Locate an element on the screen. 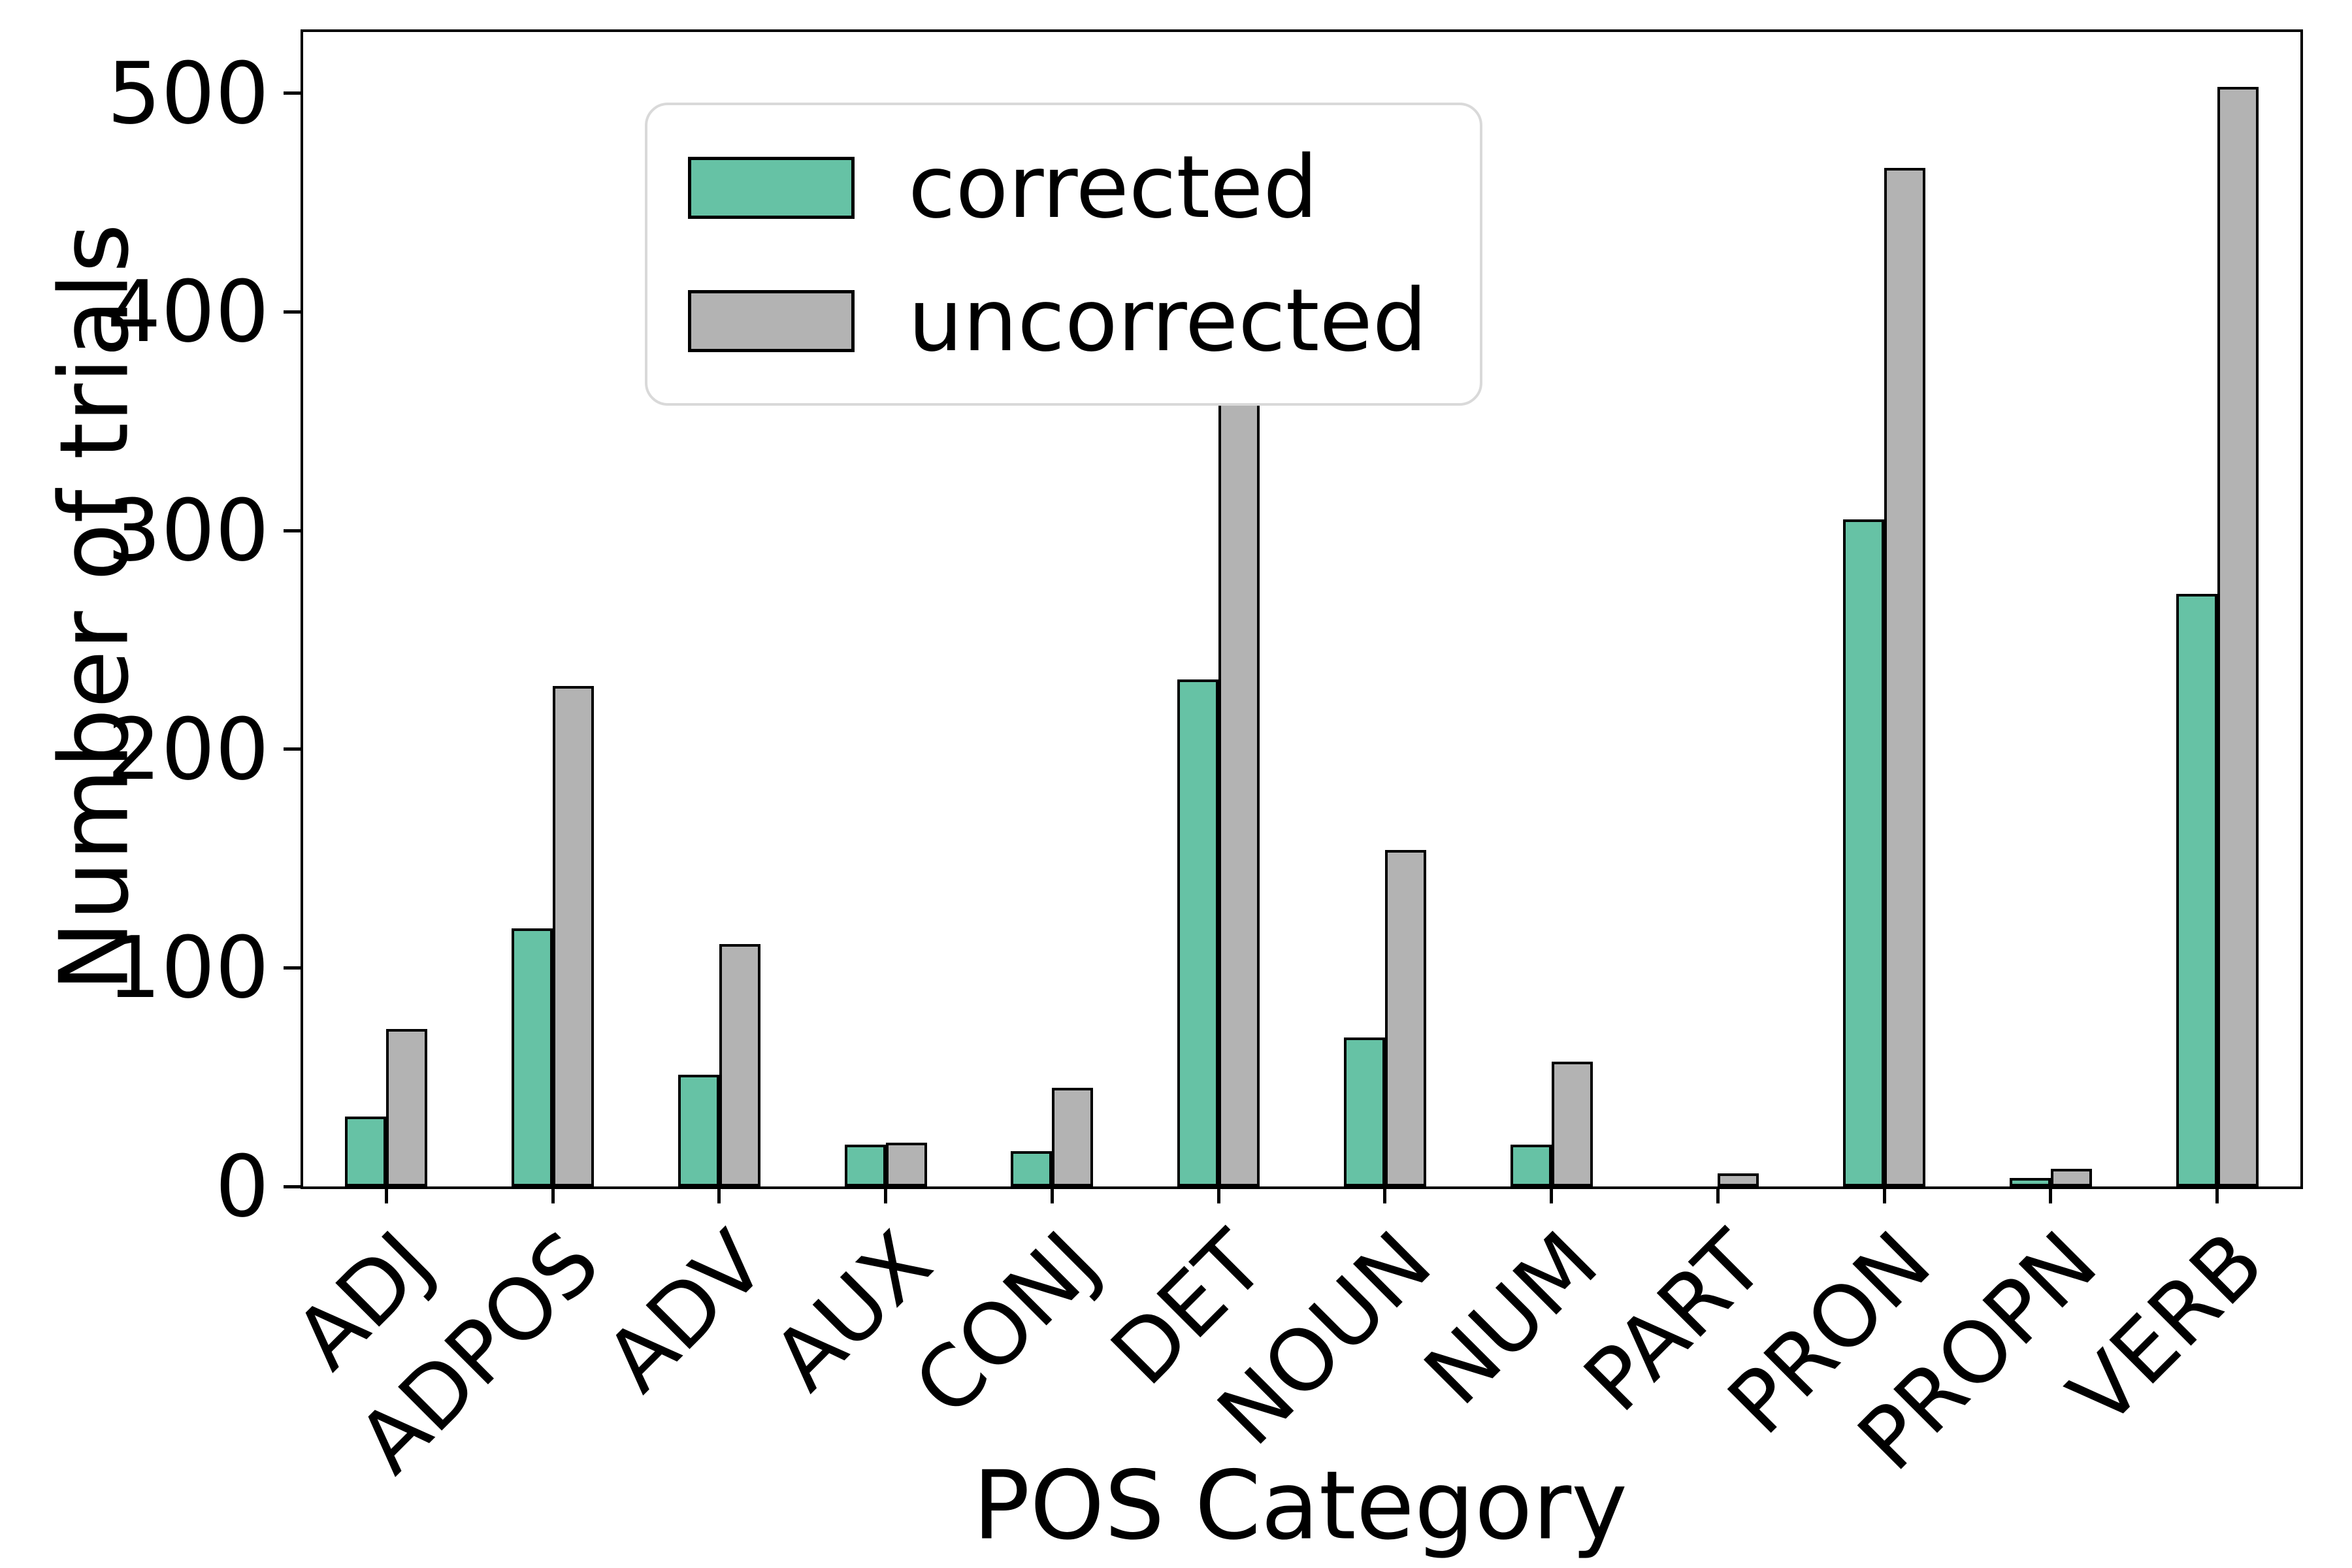 This screenshot has height=1568, width=2352. bar-corrected-CONJ is located at coordinates (1032, 1168).